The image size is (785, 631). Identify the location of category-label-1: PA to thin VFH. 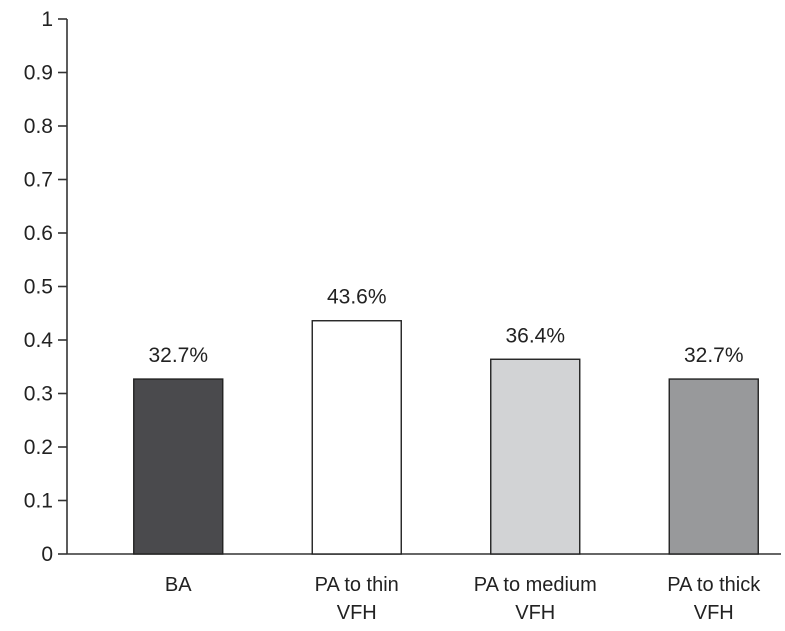
(357, 599).